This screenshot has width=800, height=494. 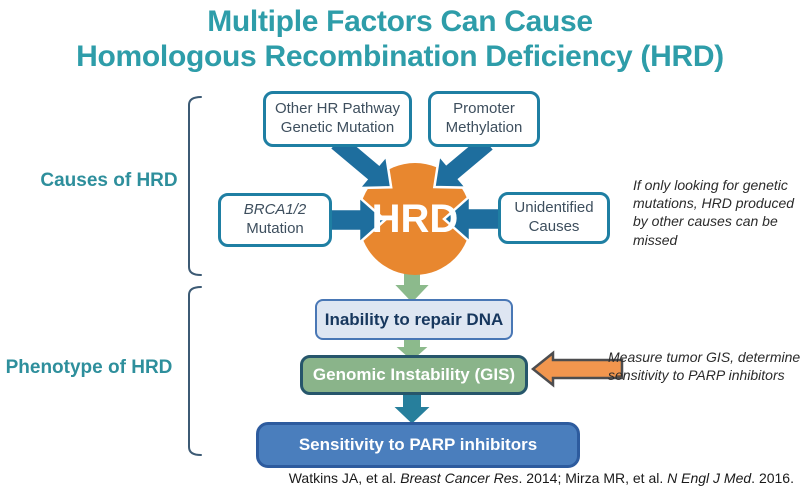 I want to click on arrow-unidentified-to-hrd-icon, so click(x=472, y=219).